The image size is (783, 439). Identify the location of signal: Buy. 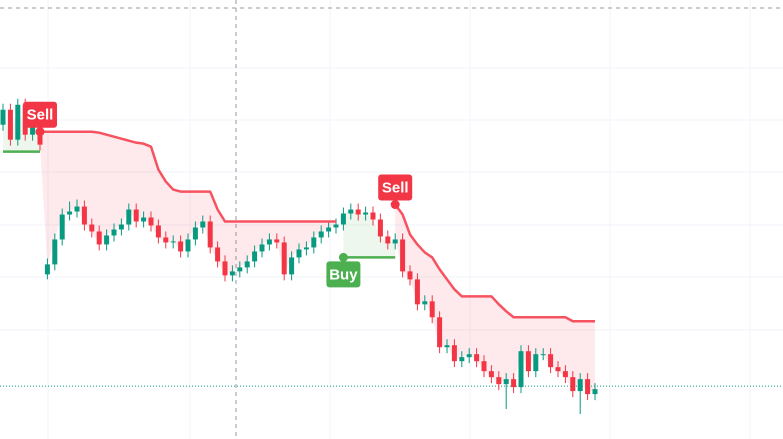
(343, 270).